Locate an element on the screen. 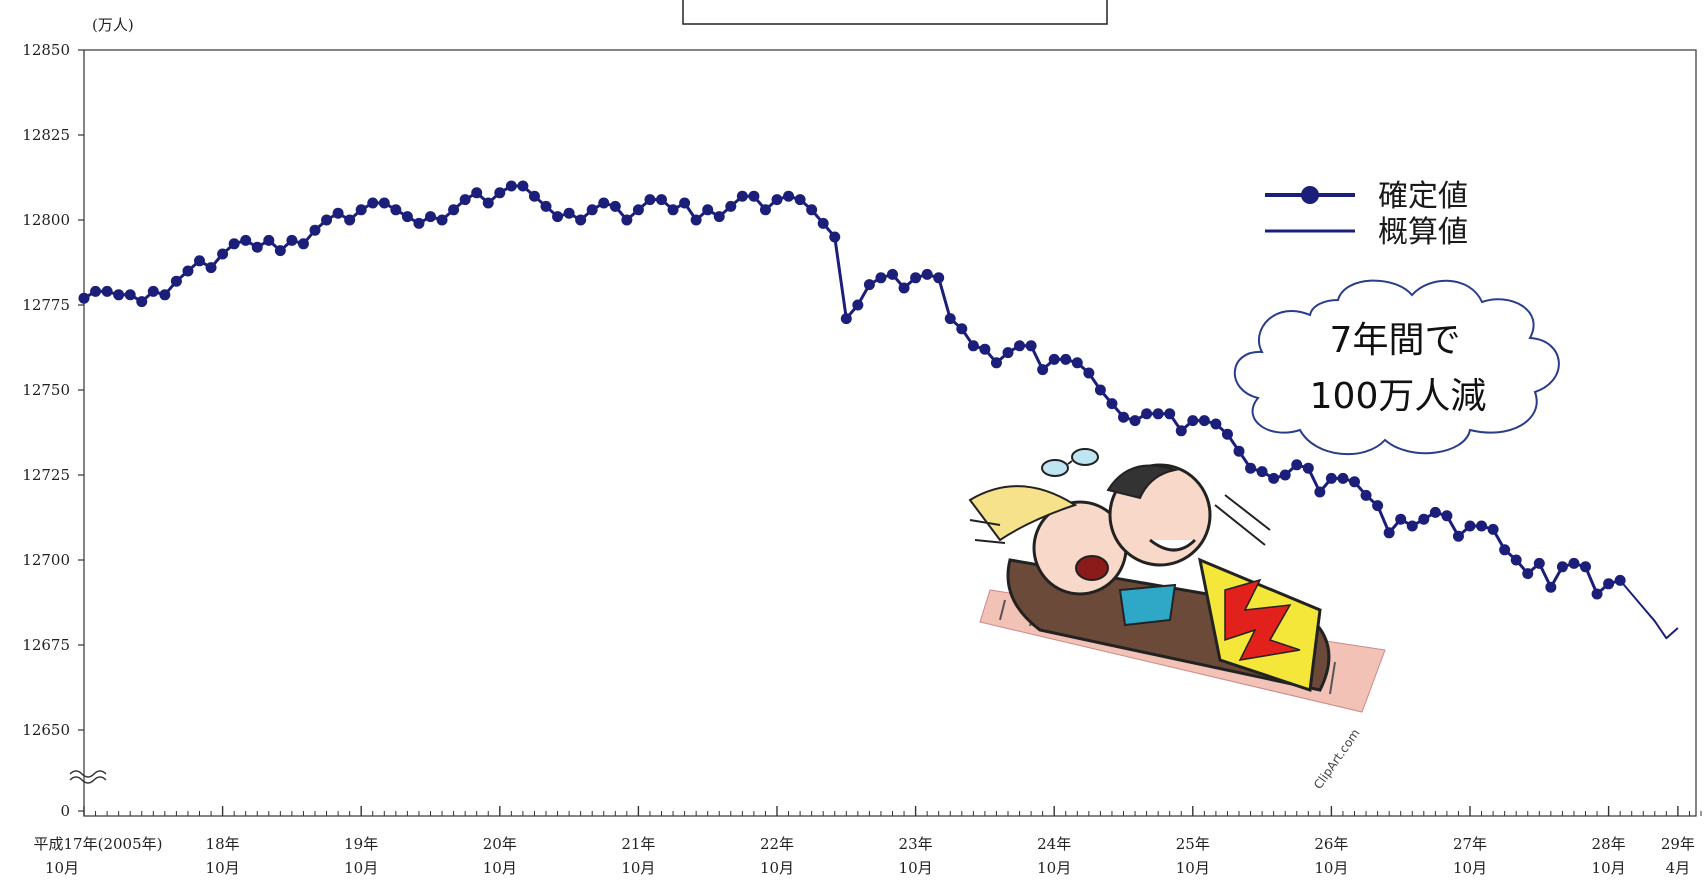 The image size is (1706, 880). x-tick-label: 22年 is located at coordinates (777, 844).